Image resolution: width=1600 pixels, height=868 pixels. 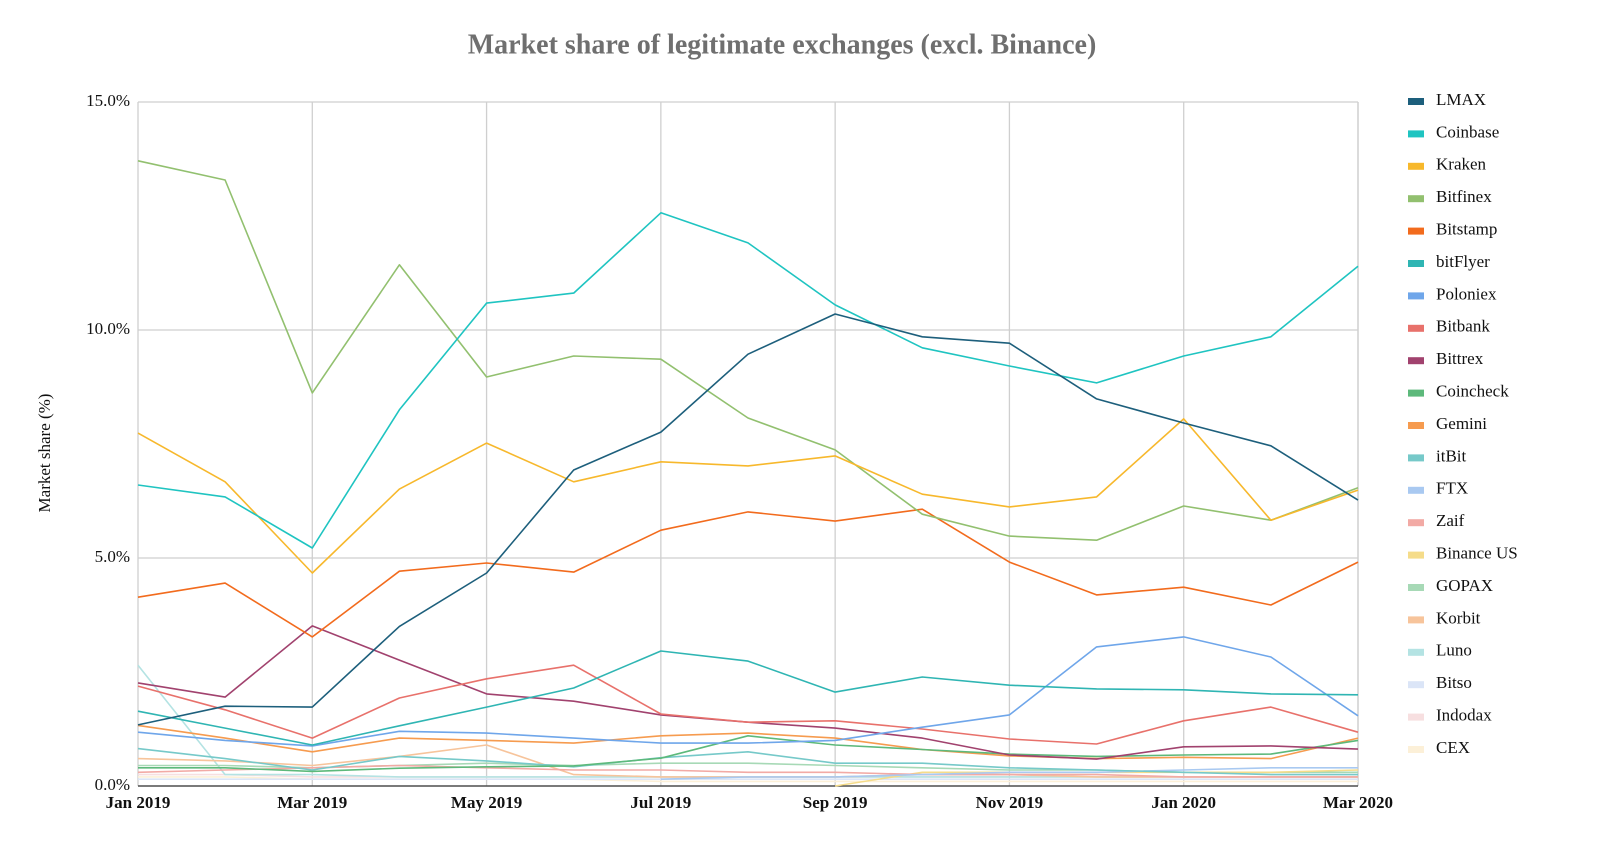 I want to click on x-tick-label: Nov 2019, so click(x=1010, y=802).